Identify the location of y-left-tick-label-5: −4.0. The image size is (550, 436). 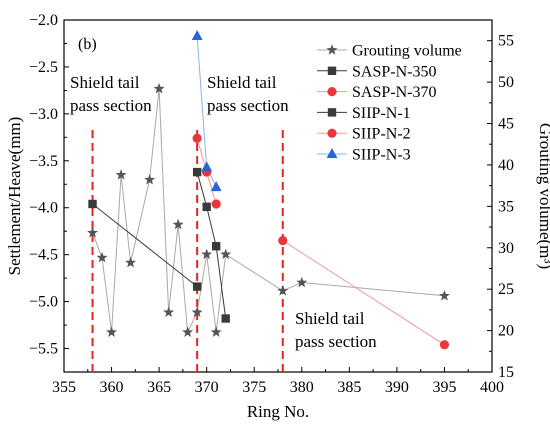
(43, 208).